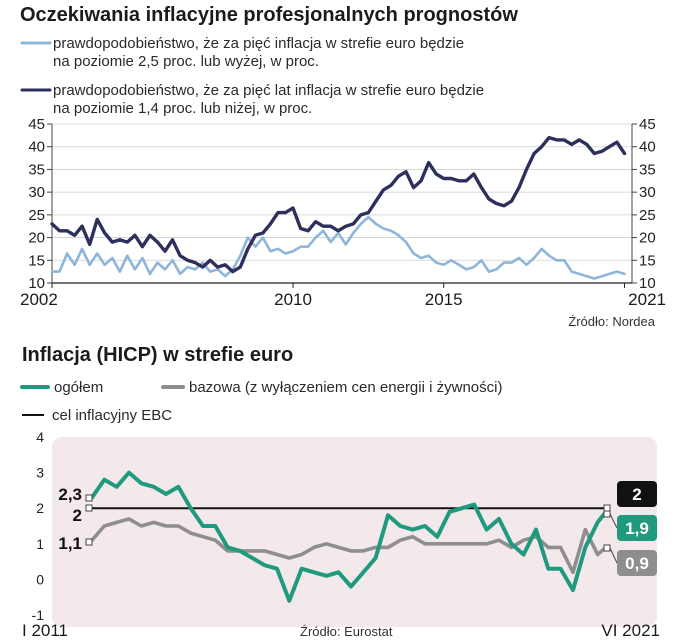 The image size is (693, 640). I want to click on chart1-y-tick-label-left: 20, so click(36, 238).